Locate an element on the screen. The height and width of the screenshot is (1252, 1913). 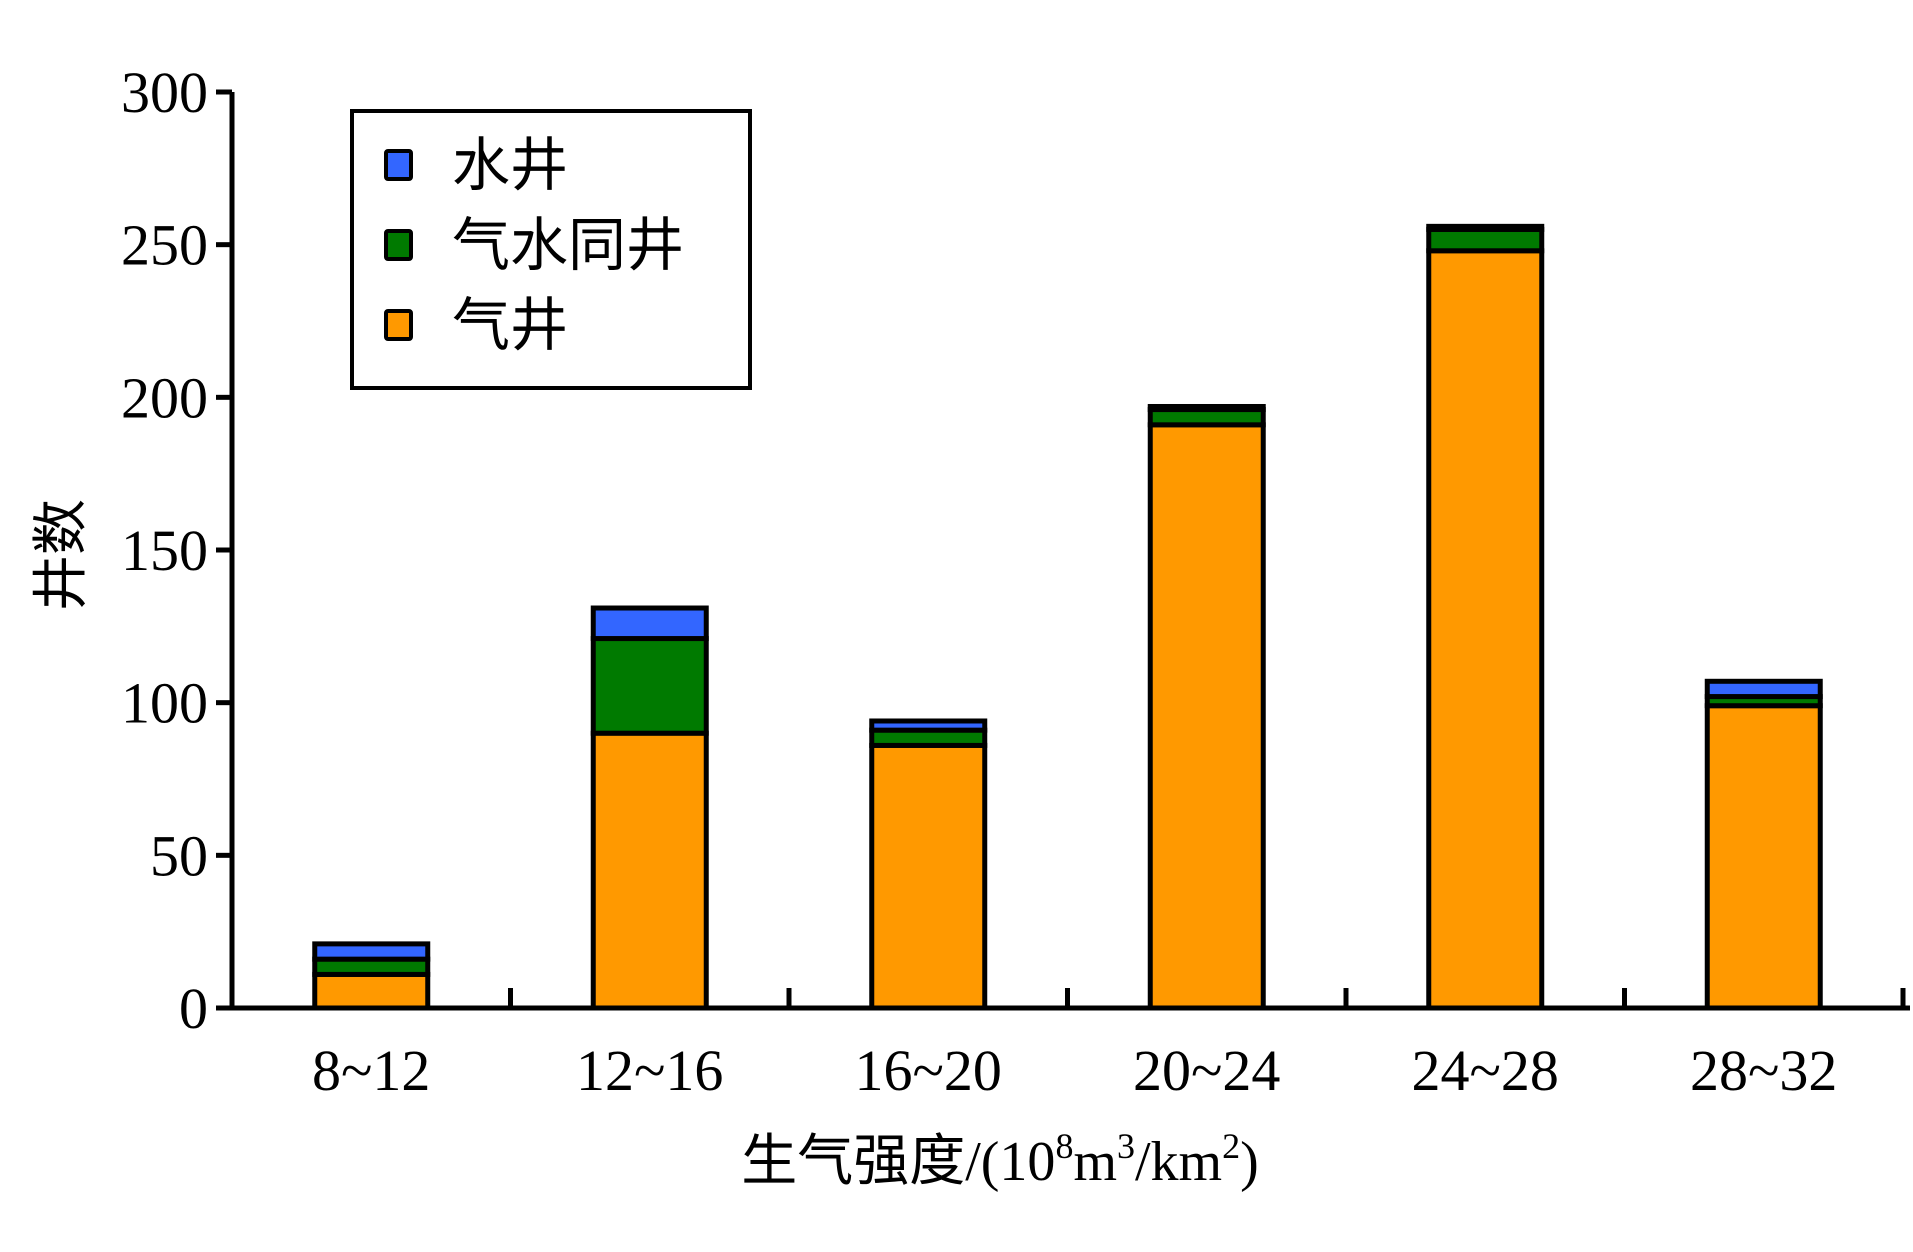
legend-label: 气水同井 is located at coordinates (568, 245).